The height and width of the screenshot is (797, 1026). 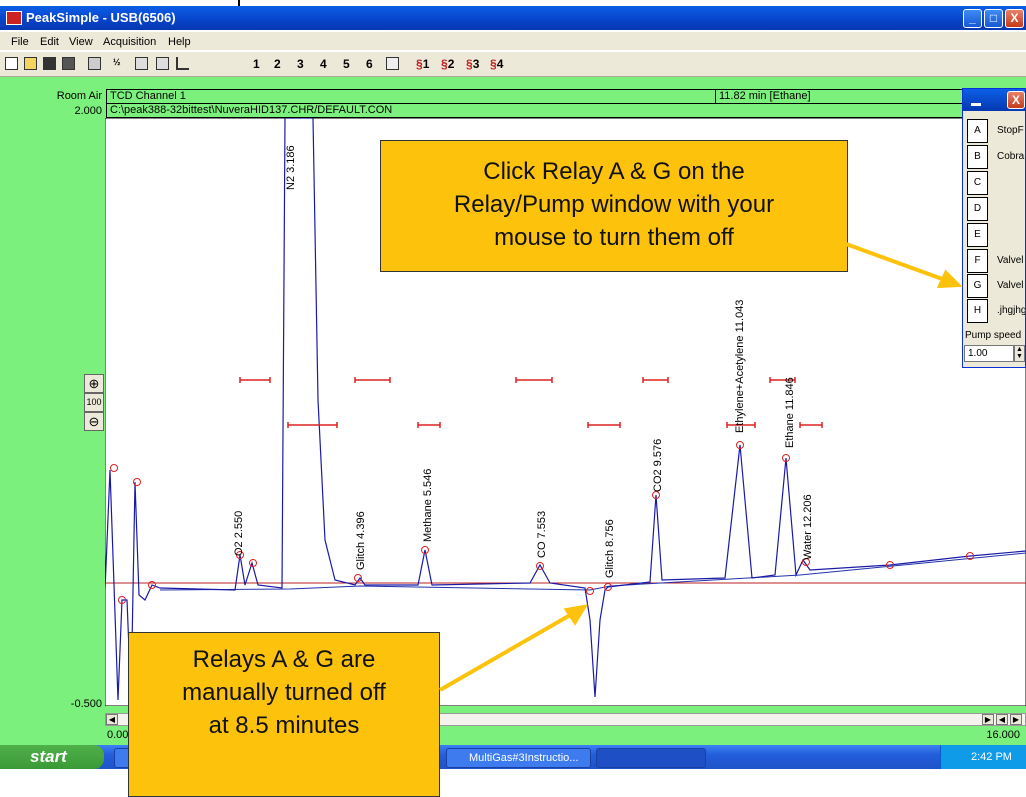 What do you see at coordinates (179, 42) in the screenshot?
I see `menu-item: Help` at bounding box center [179, 42].